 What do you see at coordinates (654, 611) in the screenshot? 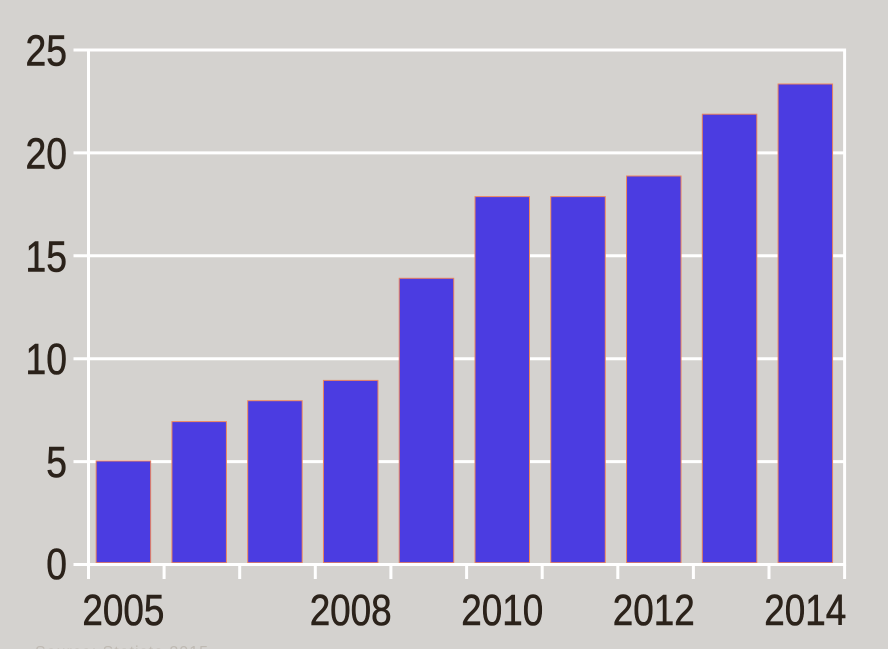
I see `svg-text: 2012` at bounding box center [654, 611].